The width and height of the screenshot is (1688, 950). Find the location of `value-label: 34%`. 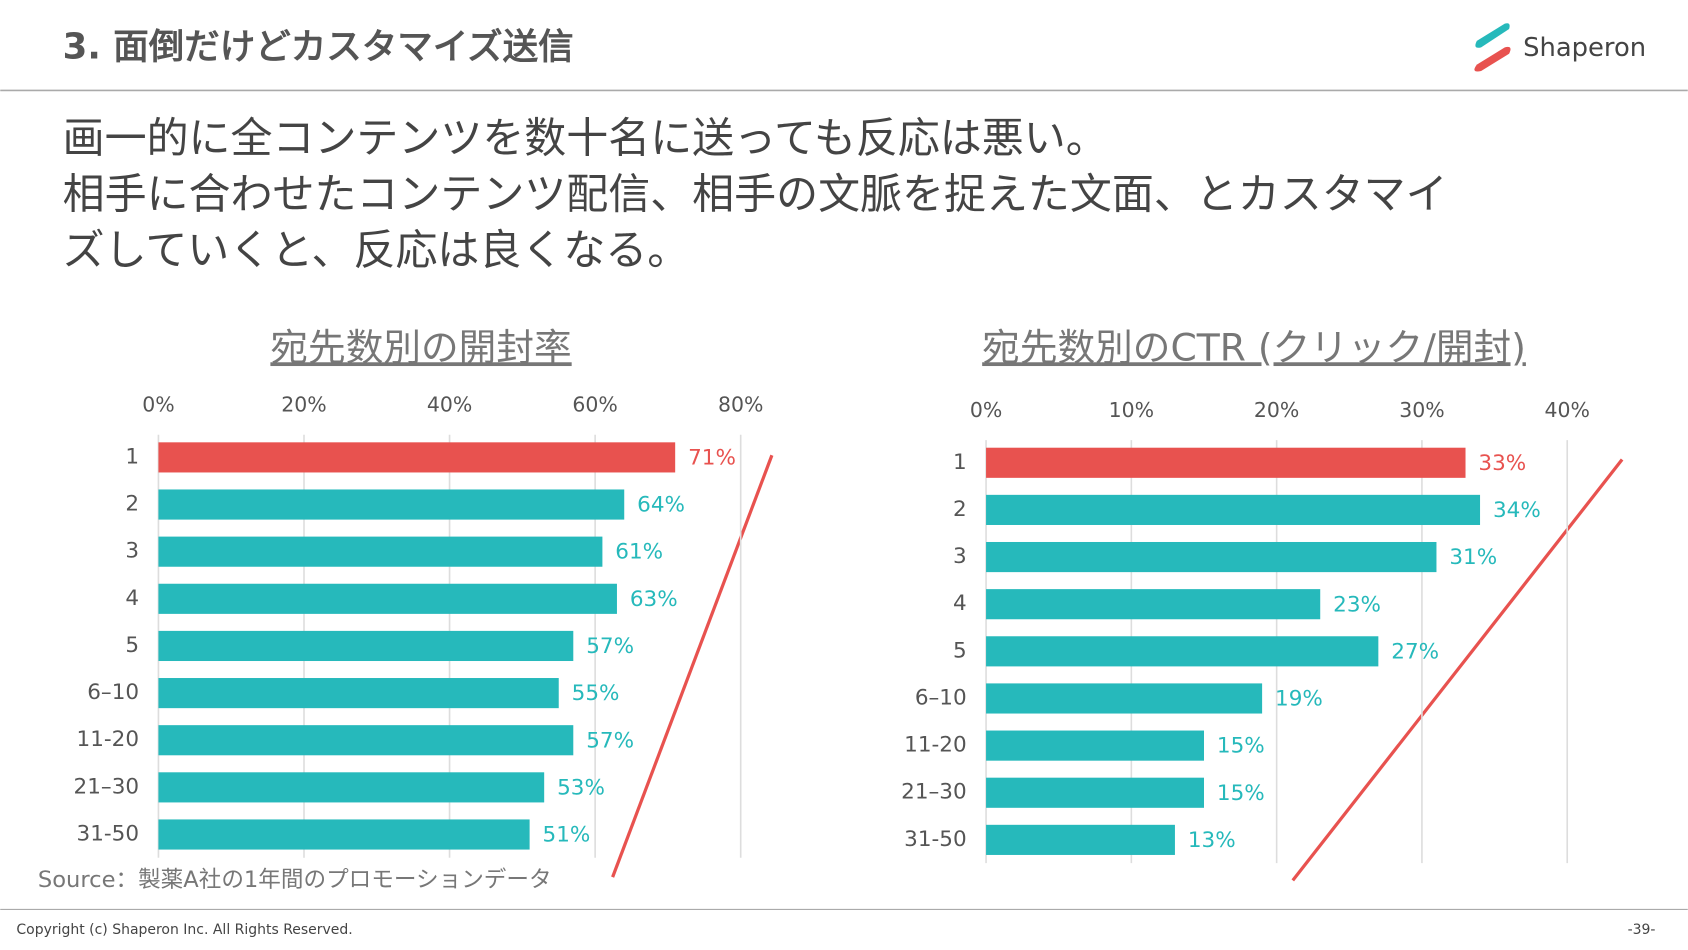

value-label: 34% is located at coordinates (1517, 510).